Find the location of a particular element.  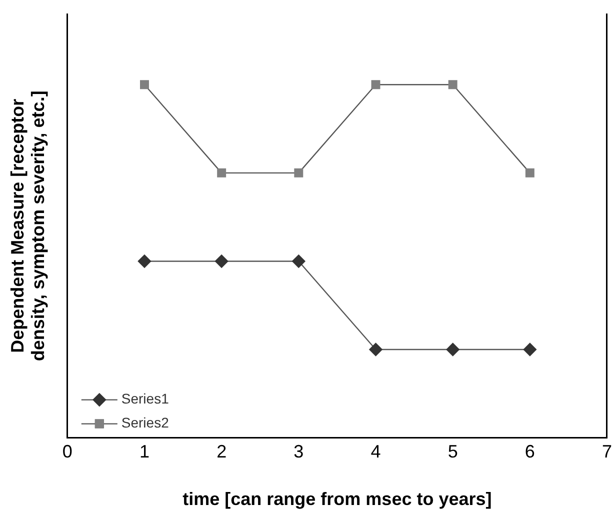

x-tick-label: 2 is located at coordinates (221, 452).